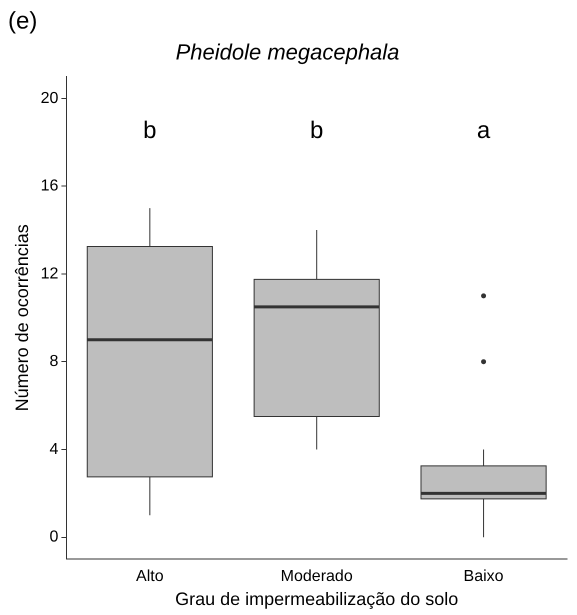 Image resolution: width=577 pixels, height=615 pixels. I want to click on y-tick-label: 0, so click(53, 537).